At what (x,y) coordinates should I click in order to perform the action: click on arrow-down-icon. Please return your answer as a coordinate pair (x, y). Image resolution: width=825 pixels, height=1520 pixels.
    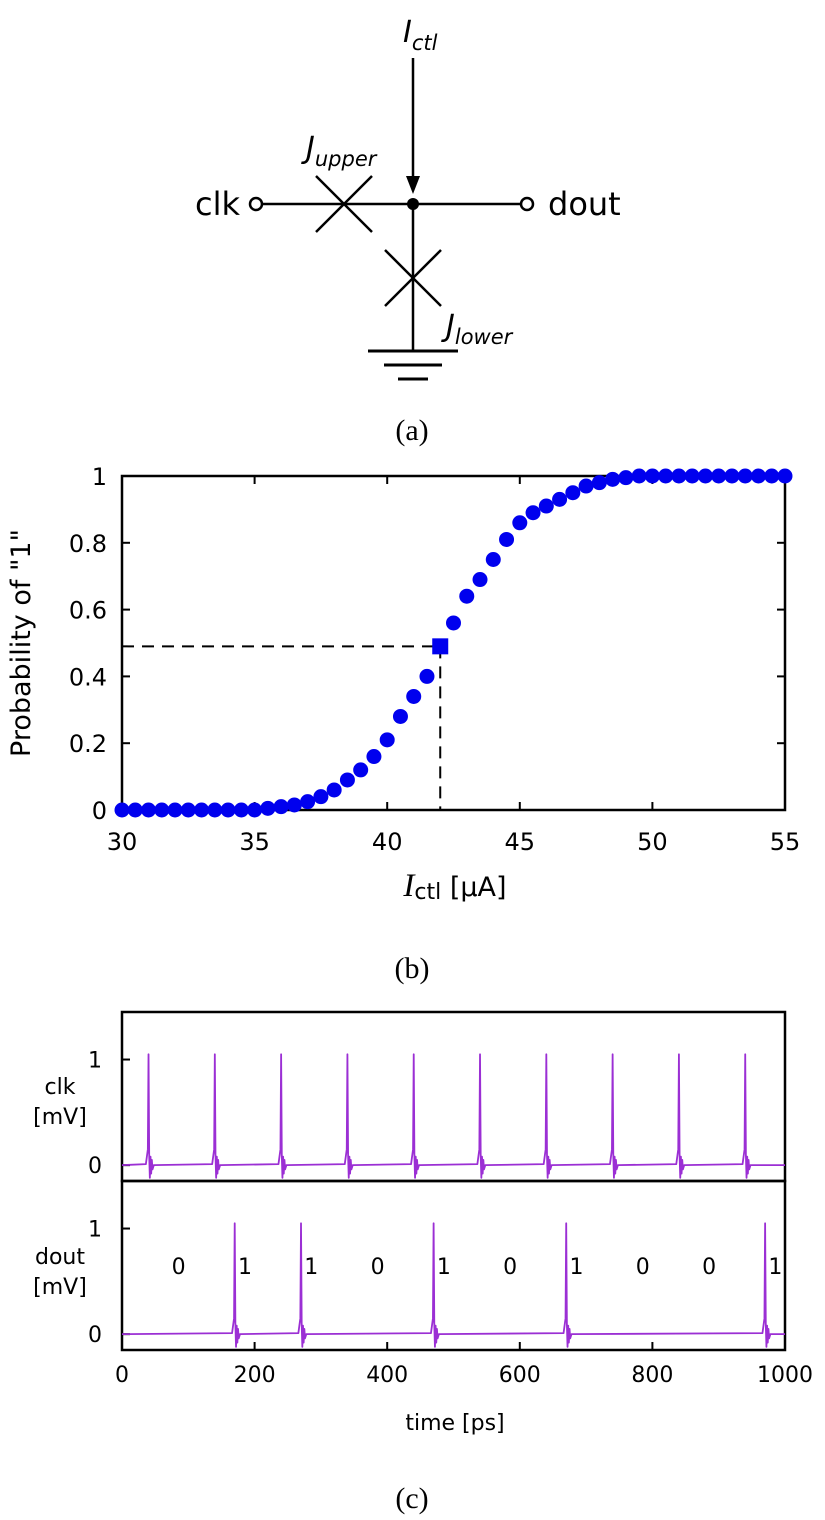
    Looking at the image, I should click on (413, 185).